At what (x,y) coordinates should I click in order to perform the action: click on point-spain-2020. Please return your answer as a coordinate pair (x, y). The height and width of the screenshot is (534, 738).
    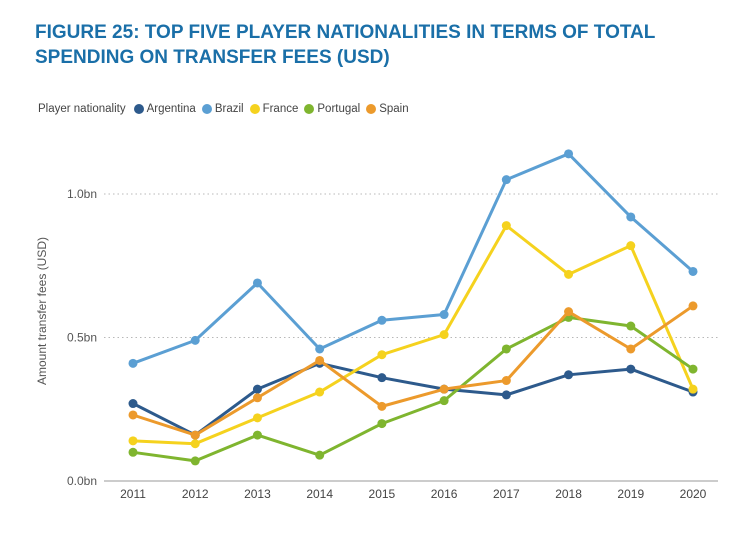
    Looking at the image, I should click on (693, 306).